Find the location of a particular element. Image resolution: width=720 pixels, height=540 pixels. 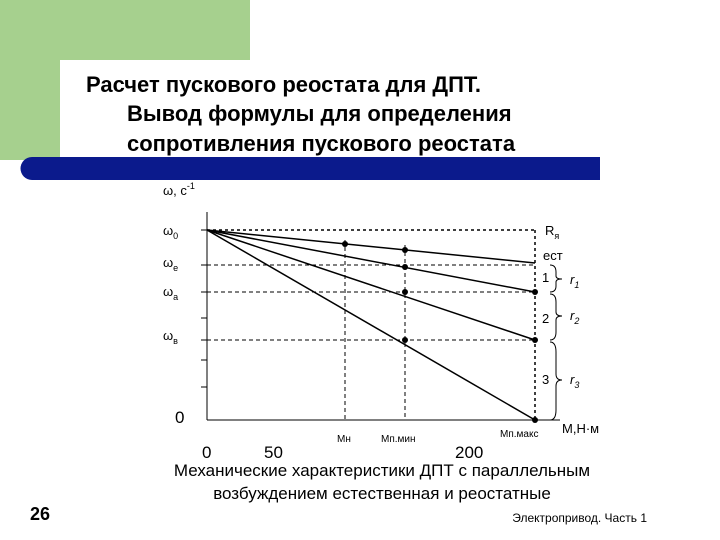

resistance-label: r1 is located at coordinates (574, 281).